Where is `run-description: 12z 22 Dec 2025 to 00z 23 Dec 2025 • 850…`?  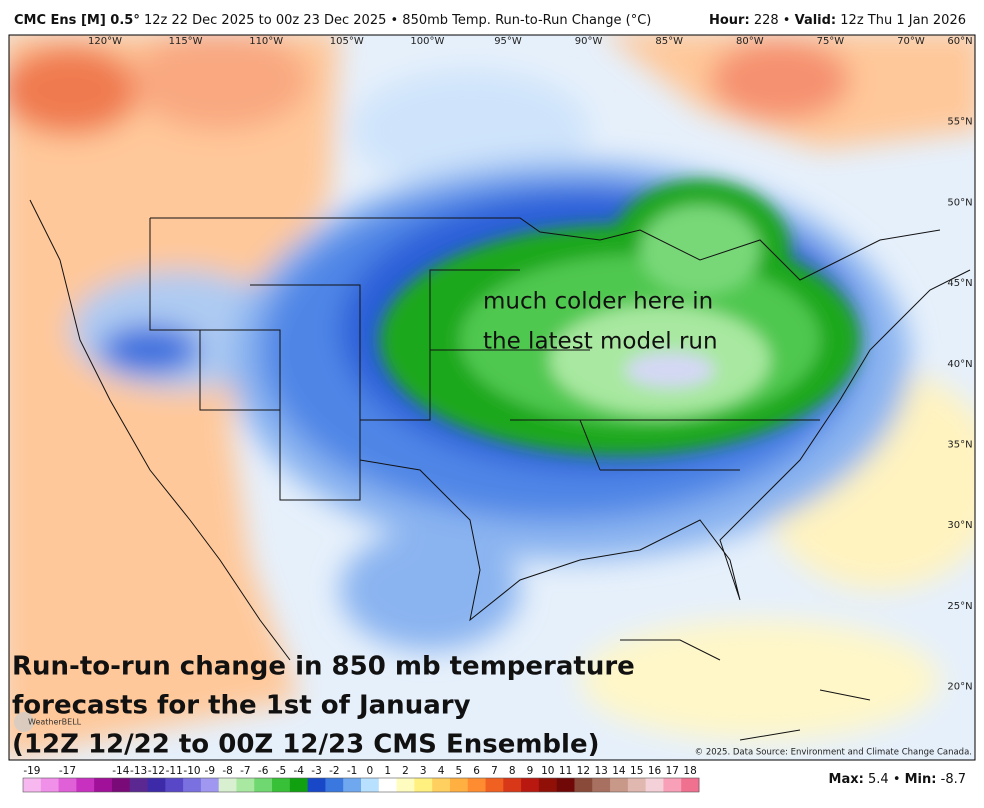
run-description: 12z 22 Dec 2025 to 00z 23 Dec 2025 • 850… is located at coordinates (397, 20).